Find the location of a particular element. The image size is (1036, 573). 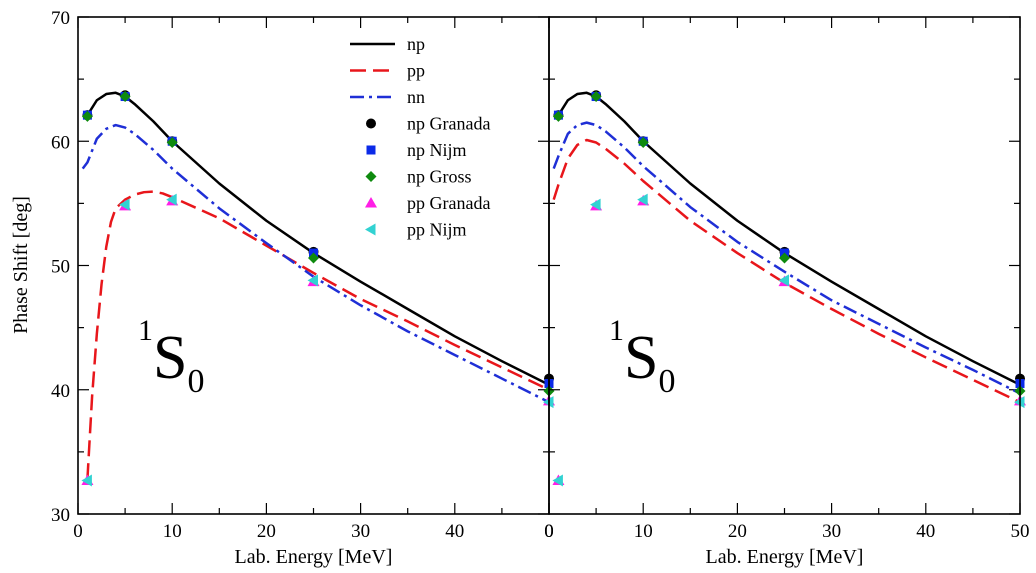

y-tick-label: 70 is located at coordinates (60, 18).